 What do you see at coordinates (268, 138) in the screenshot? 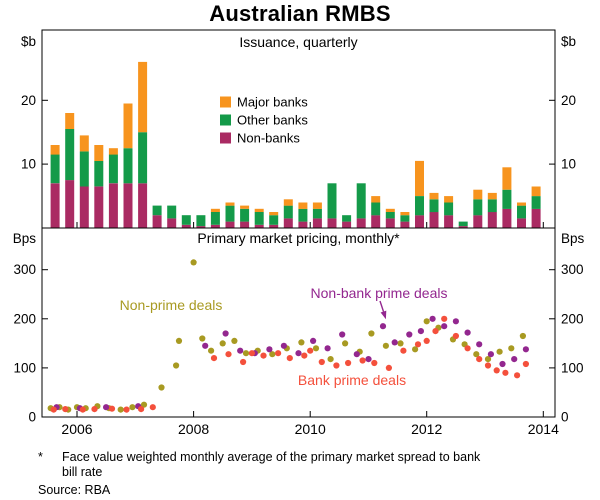
I see `legend-label: Non-banks` at bounding box center [268, 138].